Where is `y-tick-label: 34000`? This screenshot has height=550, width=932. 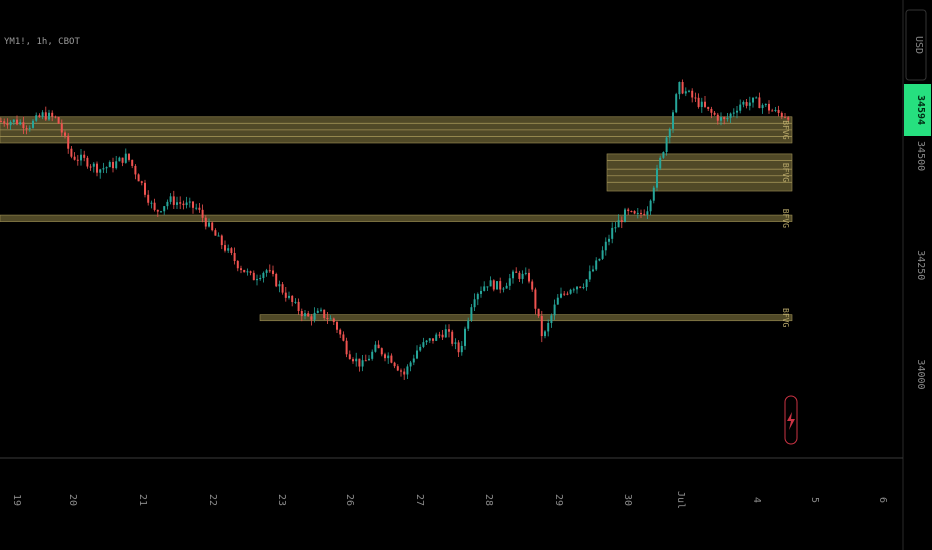 y-tick-label: 34000 is located at coordinates (920, 374).